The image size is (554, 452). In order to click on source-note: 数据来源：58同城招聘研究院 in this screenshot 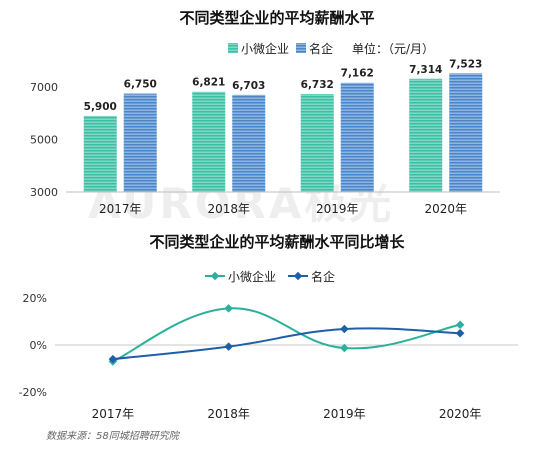, I will do `click(113, 436)`.